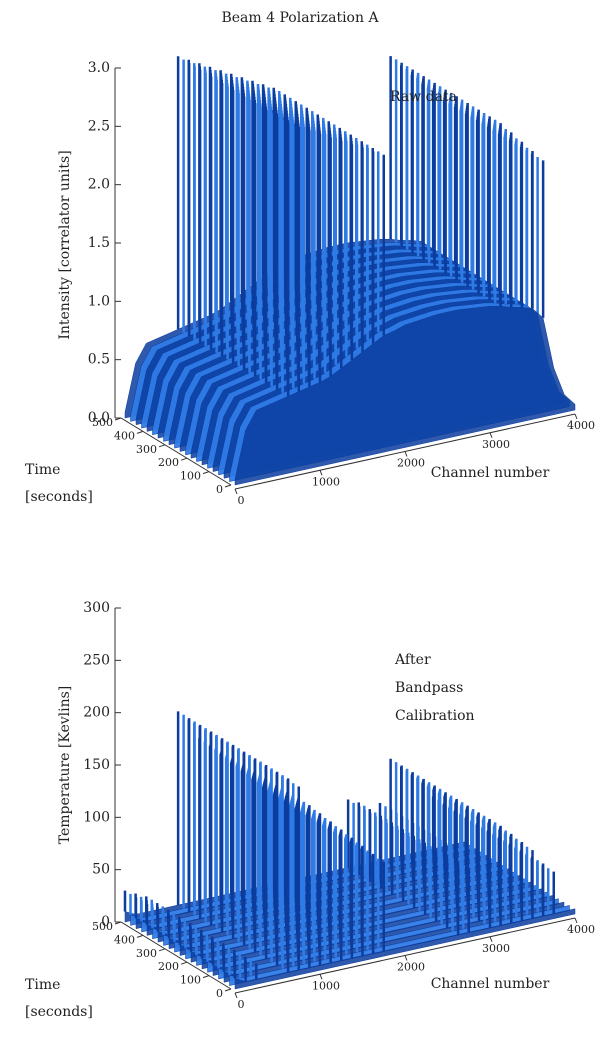 This screenshot has height=1057, width=601. What do you see at coordinates (99, 68) in the screenshot?
I see `z-tick-label: 3.0` at bounding box center [99, 68].